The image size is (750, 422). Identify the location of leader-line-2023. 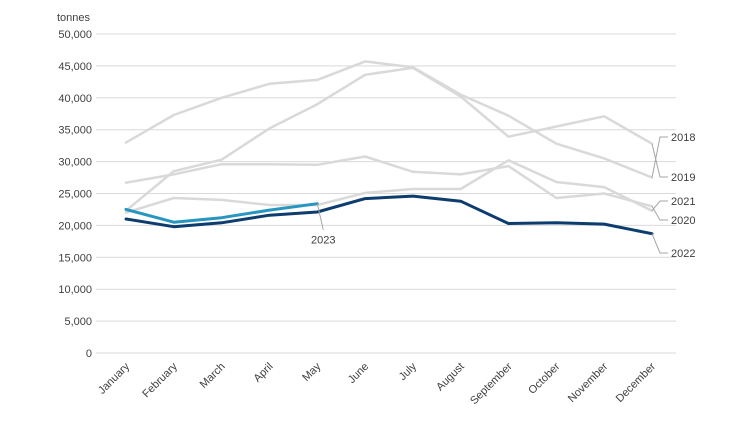
(320, 216).